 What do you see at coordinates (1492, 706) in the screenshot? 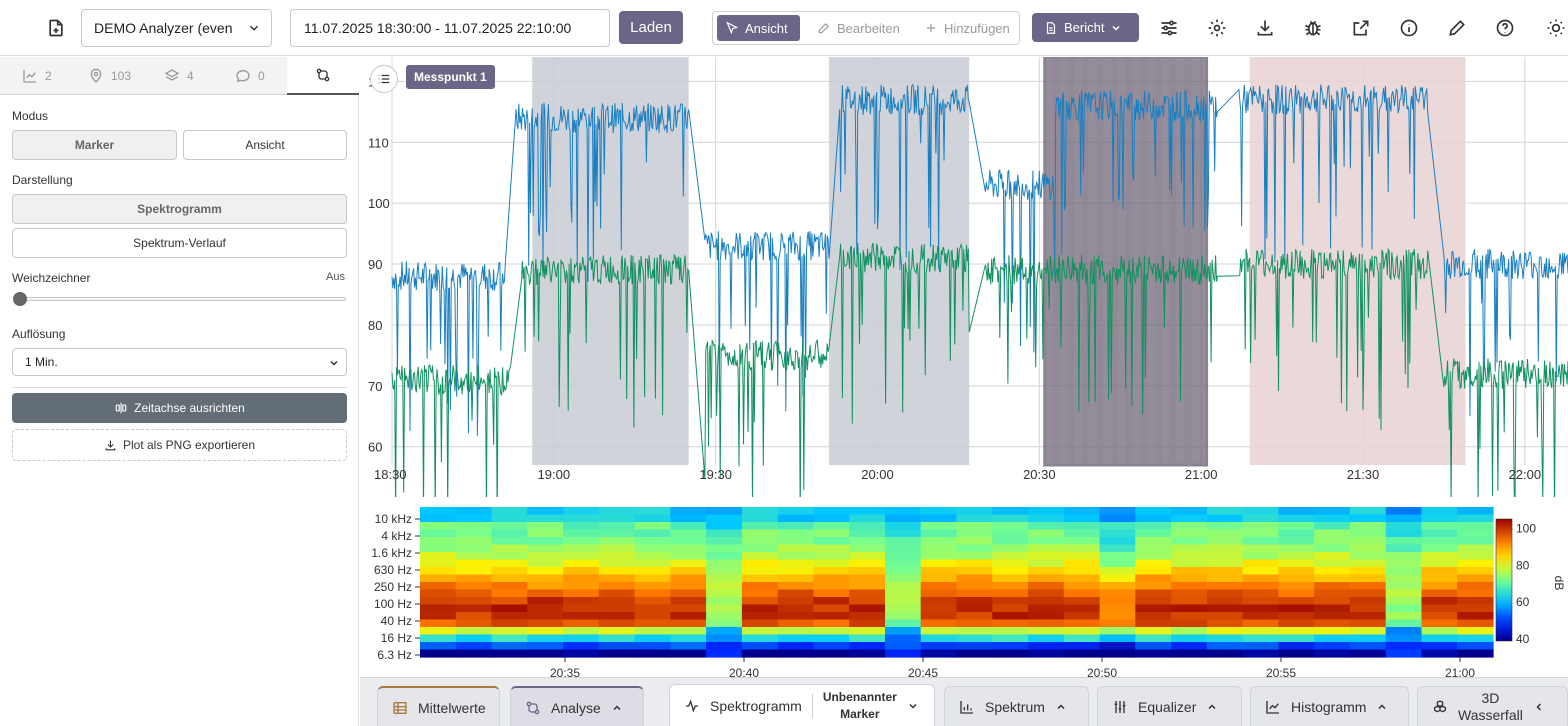
I see `tab-3d-wasserfall: 3D Wasserfall` at bounding box center [1492, 706].